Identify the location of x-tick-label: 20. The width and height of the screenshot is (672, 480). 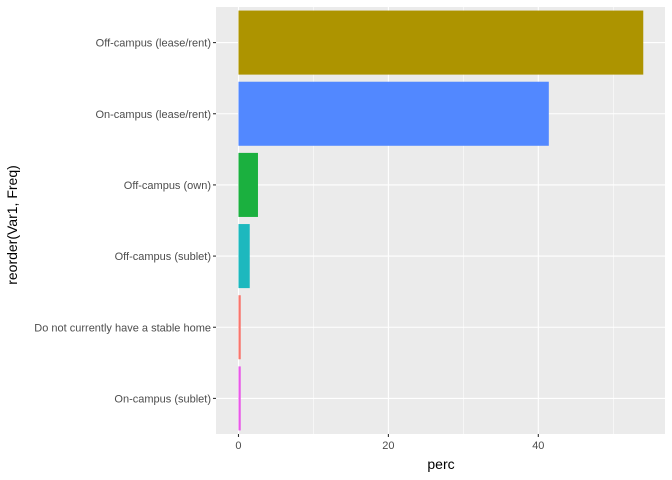
(388, 446).